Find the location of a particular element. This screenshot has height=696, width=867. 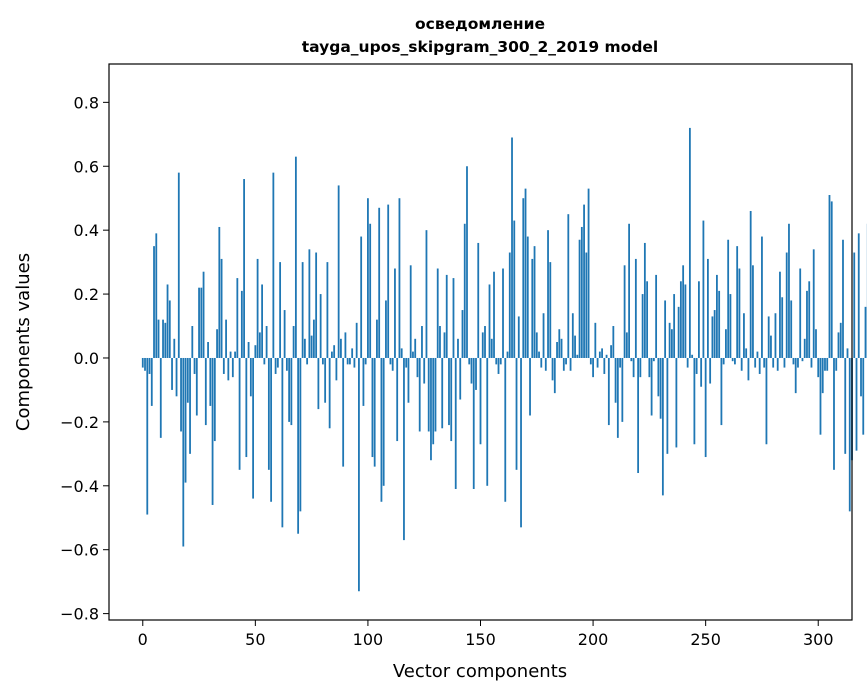

y-tick-label: −0.6 is located at coordinates (79, 550).